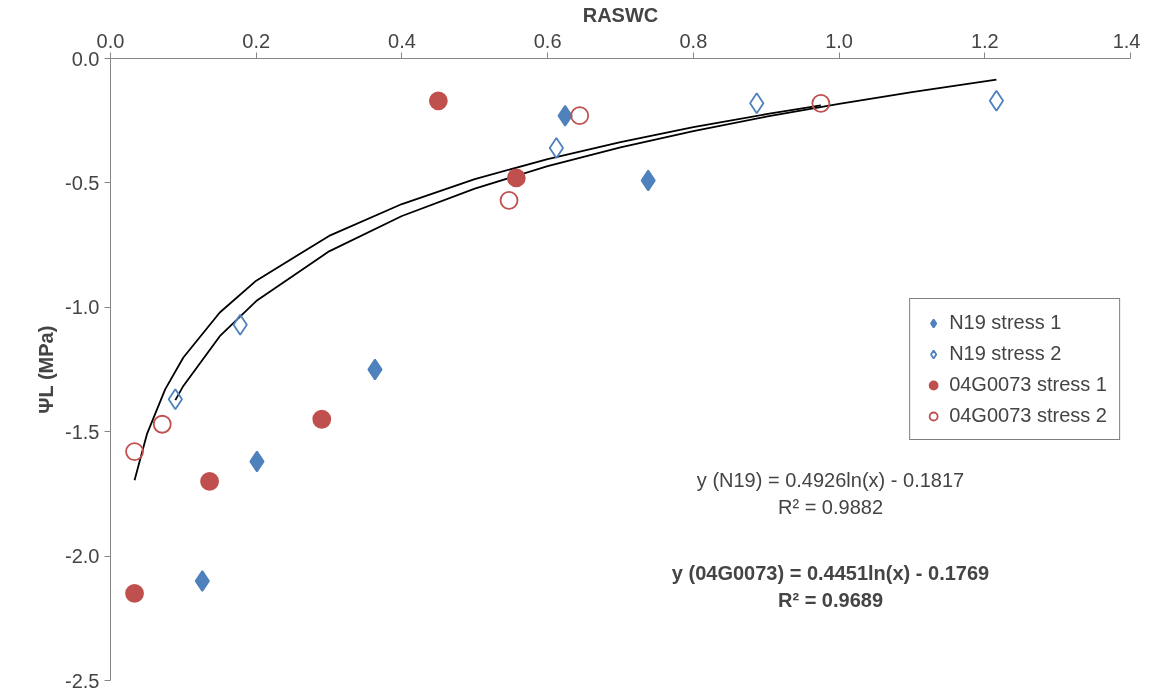  I want to click on x-tick-label: 0.4, so click(402, 40).